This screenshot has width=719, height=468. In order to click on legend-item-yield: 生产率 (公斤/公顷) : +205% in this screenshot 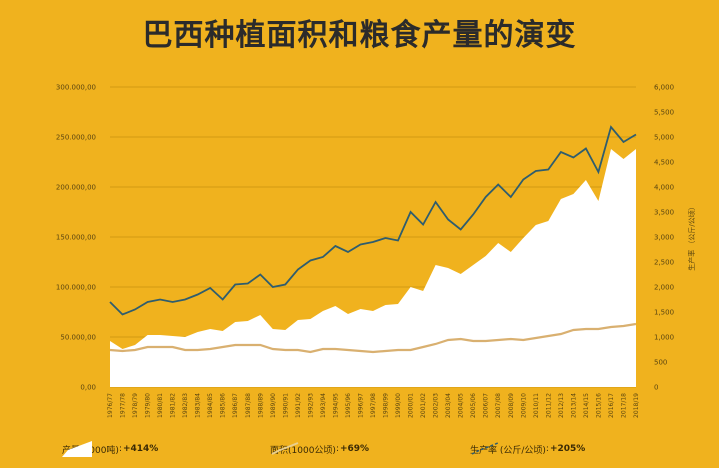, I will do `click(527, 449)`.